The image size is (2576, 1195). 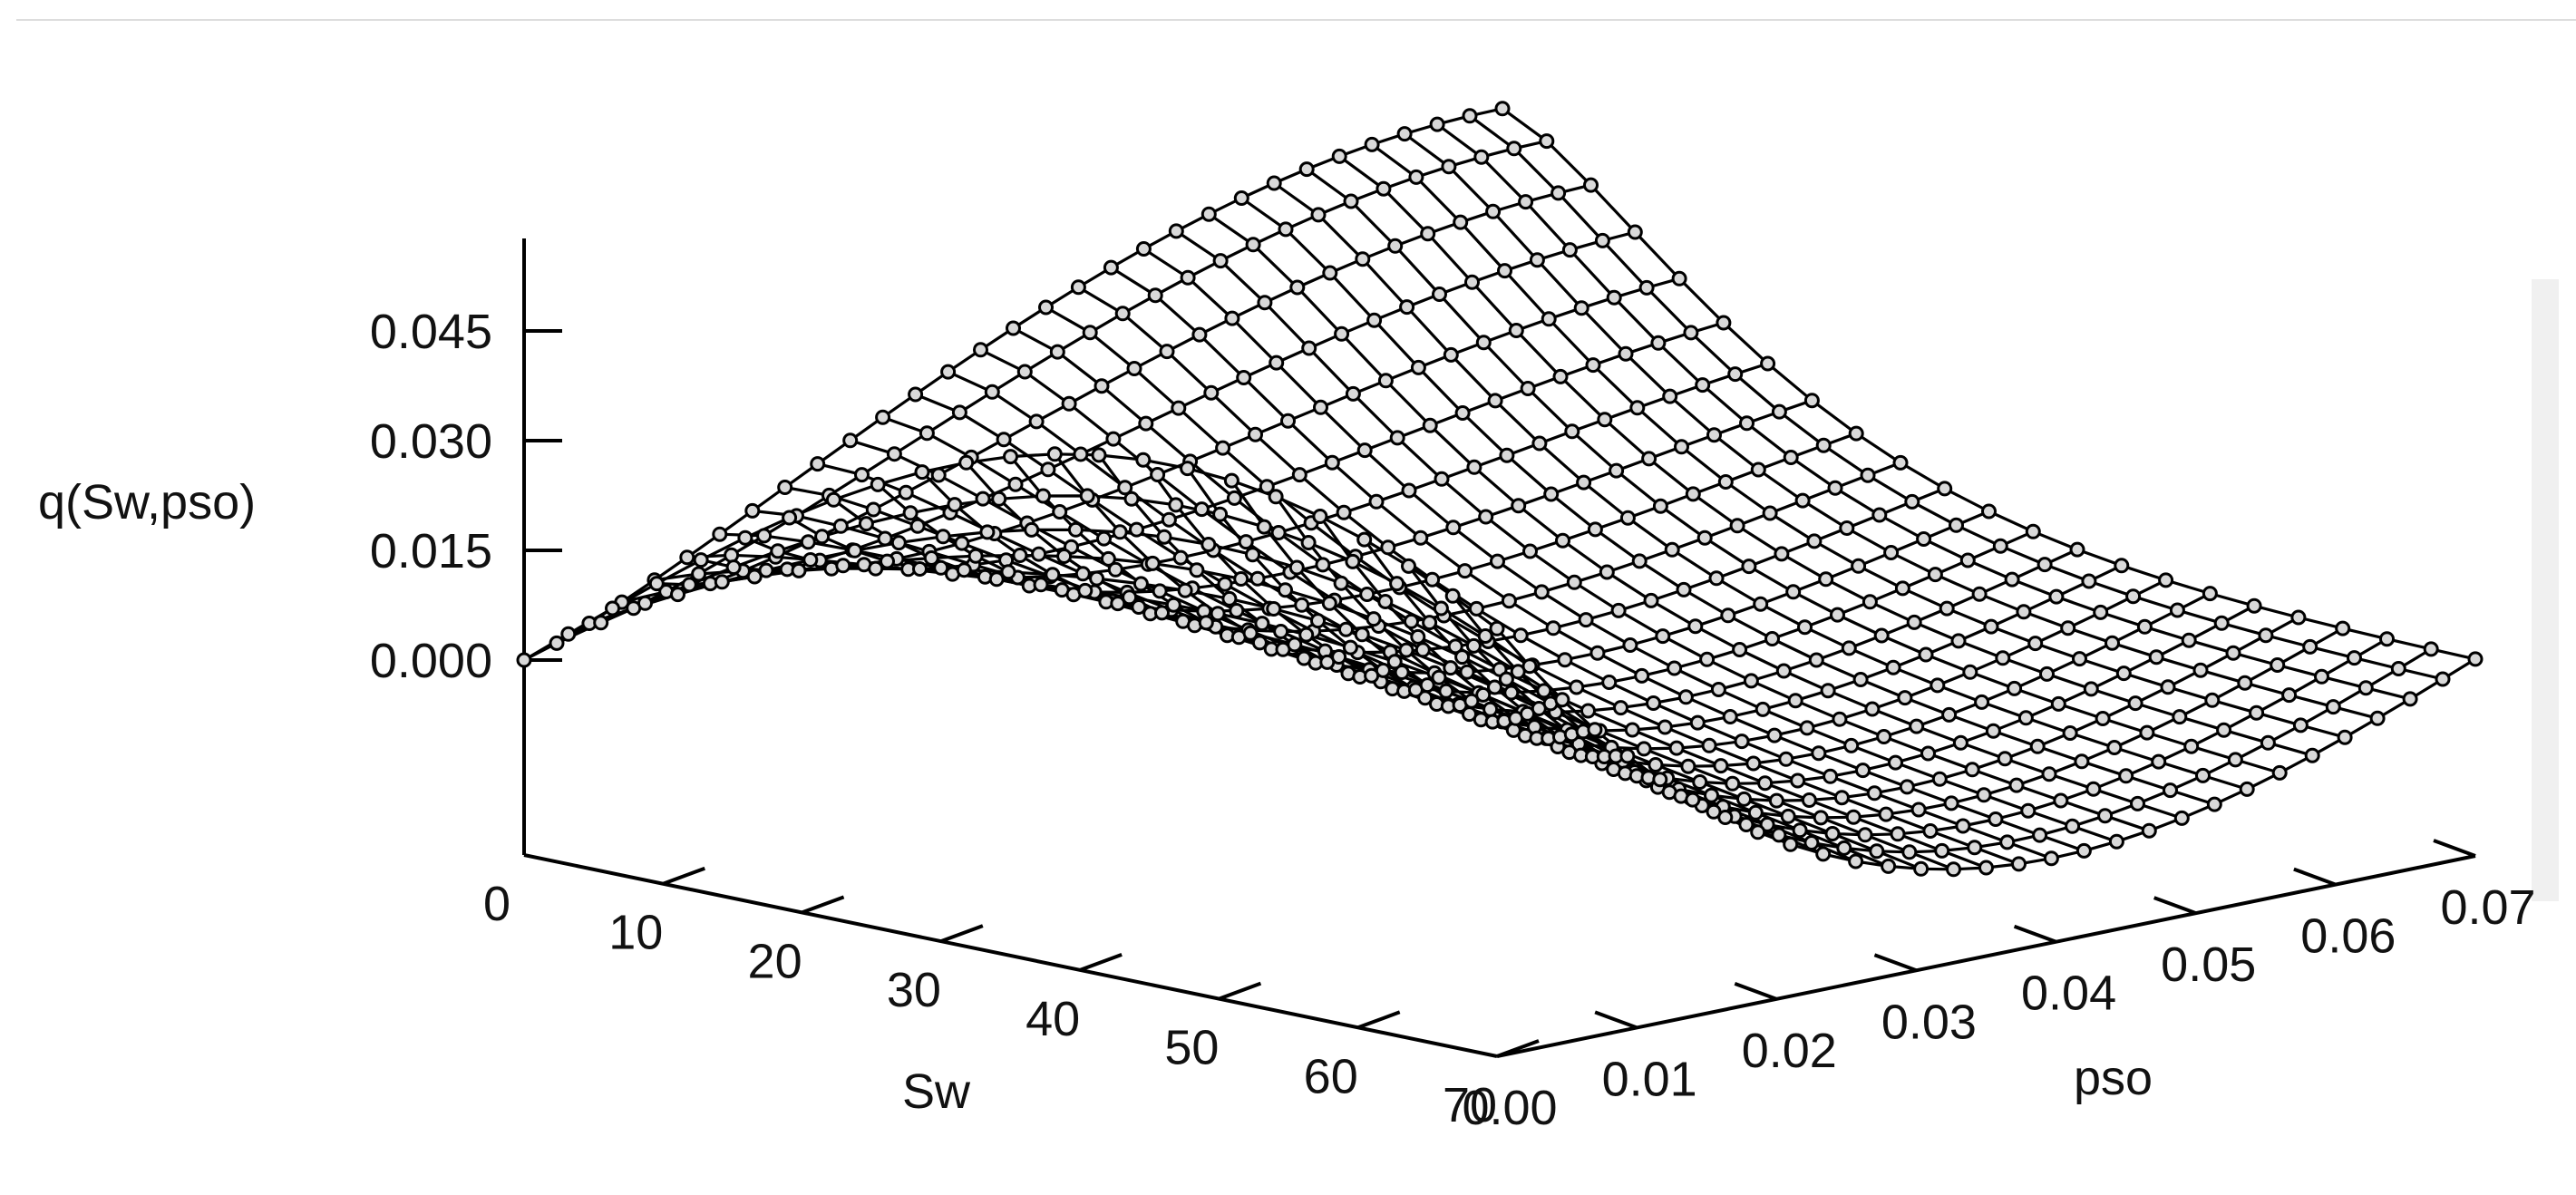 What do you see at coordinates (2487, 907) in the screenshot?
I see `pso-tick-label: 0.07` at bounding box center [2487, 907].